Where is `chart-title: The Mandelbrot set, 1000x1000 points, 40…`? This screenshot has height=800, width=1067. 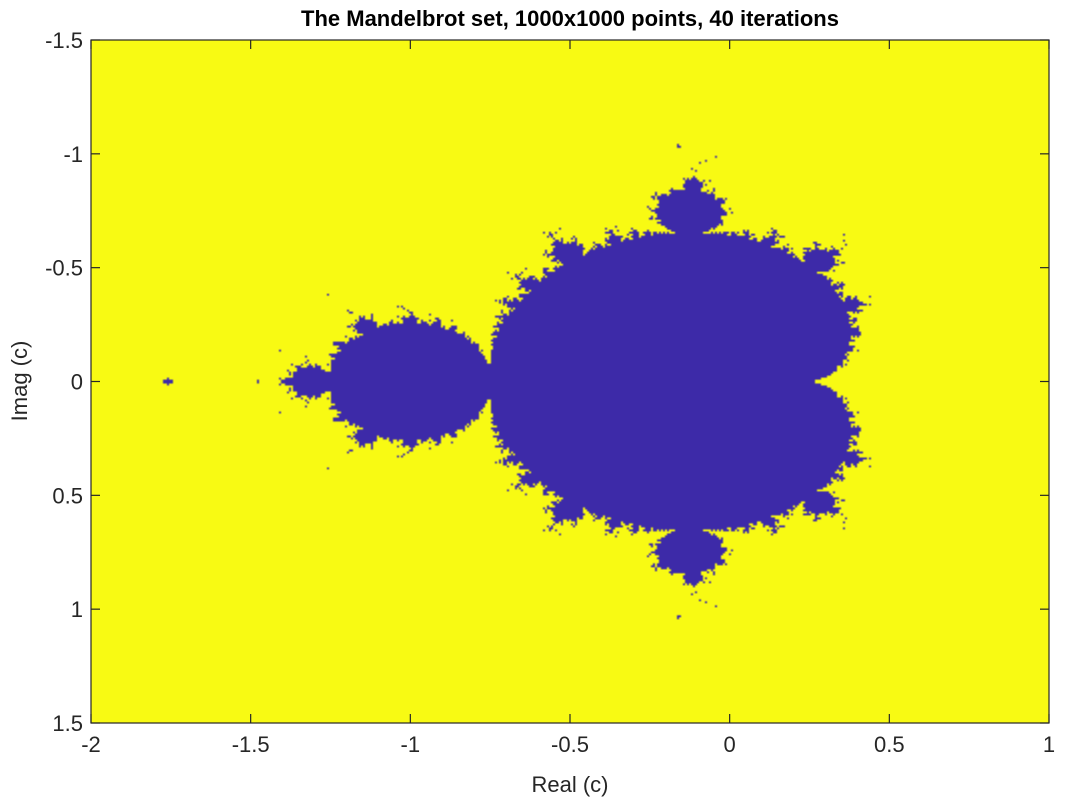
chart-title: The Mandelbrot set, 1000x1000 points, 40… is located at coordinates (570, 18).